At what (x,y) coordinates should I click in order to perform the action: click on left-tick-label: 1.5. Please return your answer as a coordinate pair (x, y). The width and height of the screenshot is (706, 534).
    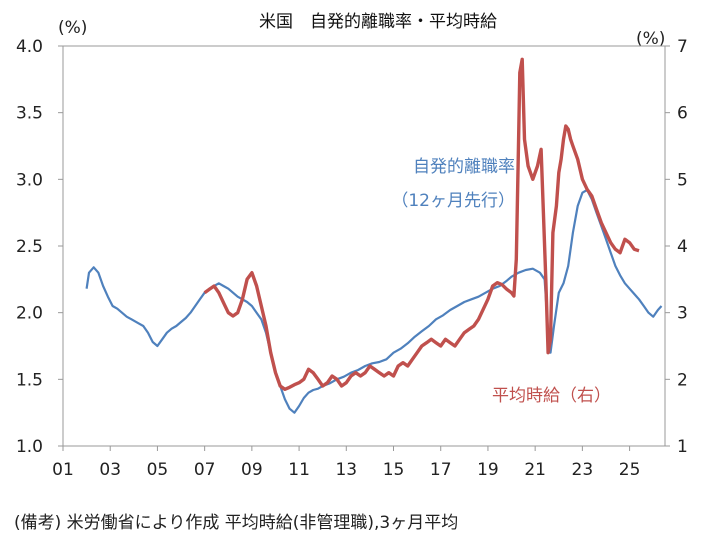
    Looking at the image, I should click on (29, 380).